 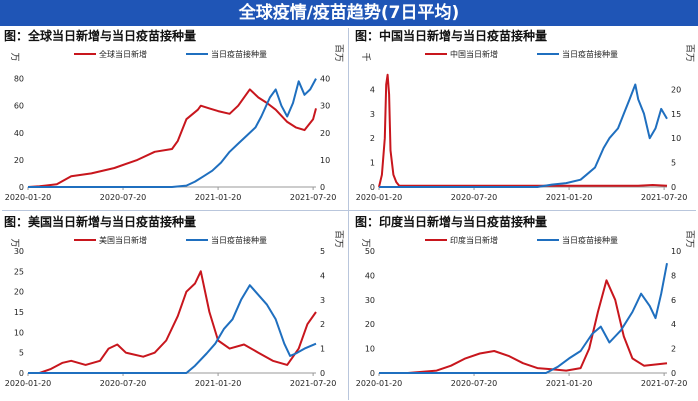 I want to click on left-tick-label: 1, so click(x=372, y=163).